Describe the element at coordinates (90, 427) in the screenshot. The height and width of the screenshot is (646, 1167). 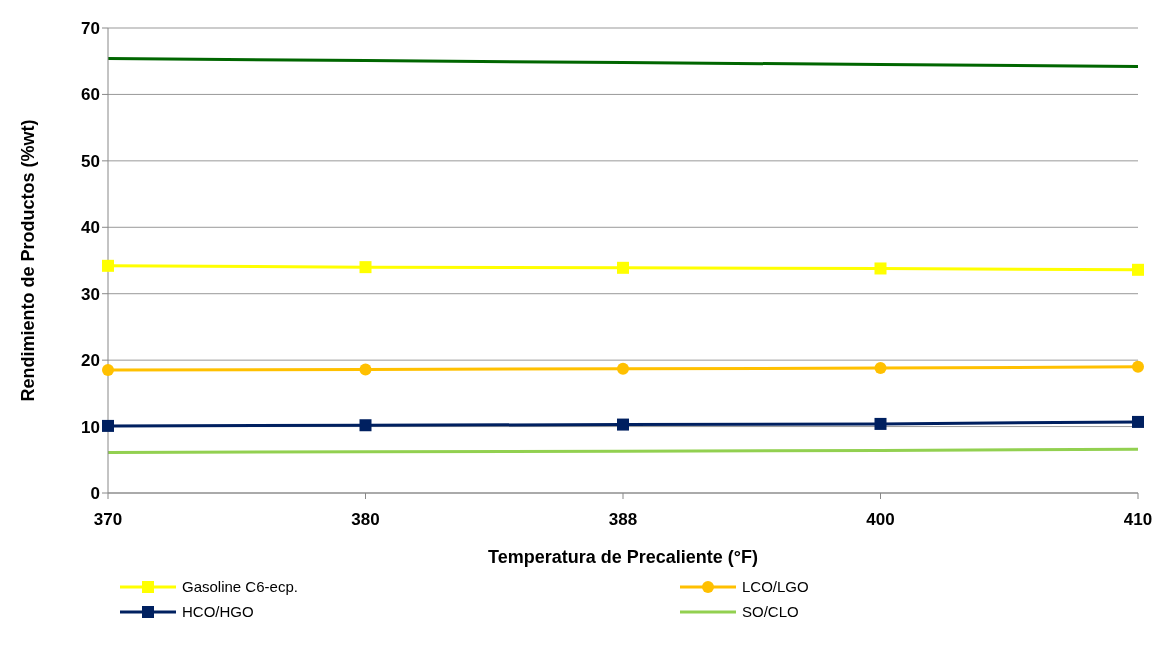
I see `y-tick-label: 10` at that location.